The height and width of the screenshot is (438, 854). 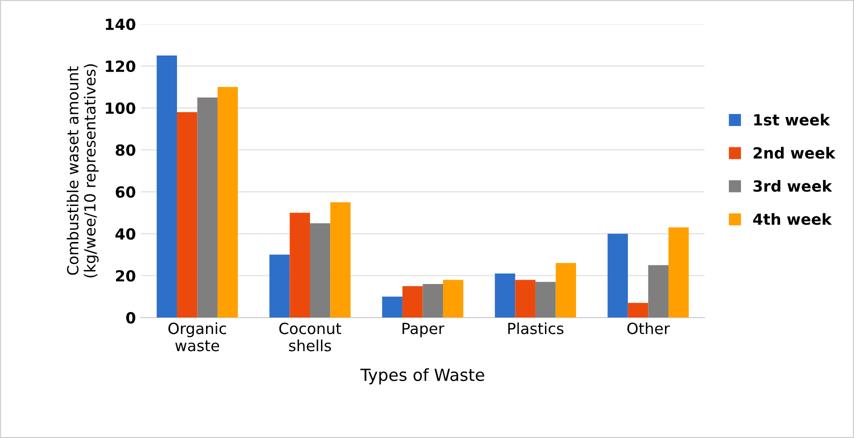 I want to click on y-axis-title: Combustible waset amount (kg/wee/10 representatives), so click(x=82, y=171).